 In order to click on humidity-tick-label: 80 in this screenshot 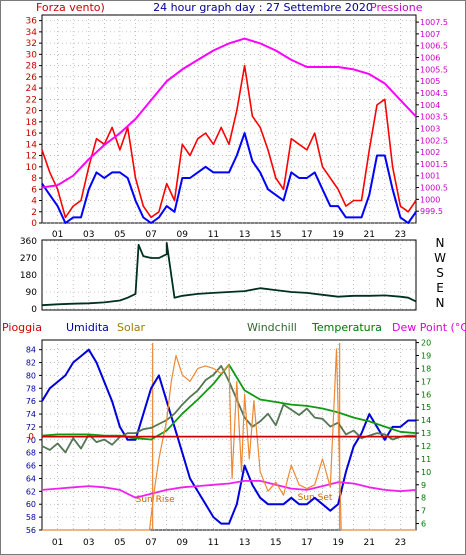, I will do `click(31, 375)`.